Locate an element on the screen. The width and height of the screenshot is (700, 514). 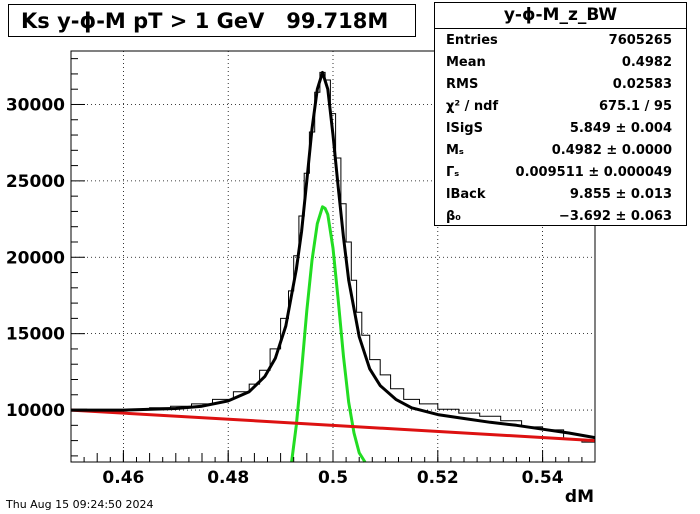
stats-row: β₀ −3.692 ± 0.063 is located at coordinates (560, 216).